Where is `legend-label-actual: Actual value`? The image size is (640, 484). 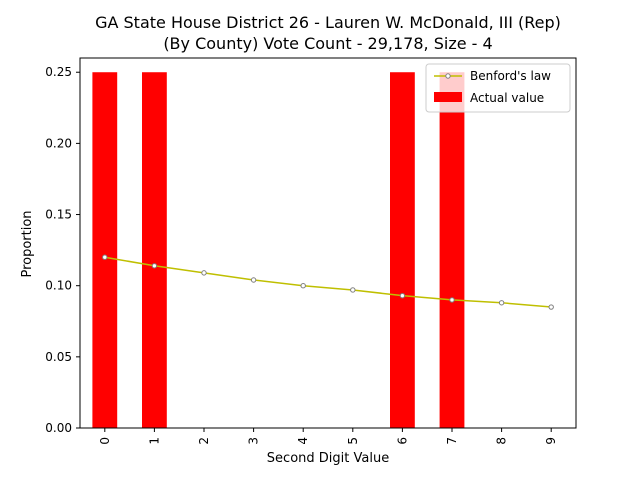
legend-label-actual: Actual value is located at coordinates (507, 98).